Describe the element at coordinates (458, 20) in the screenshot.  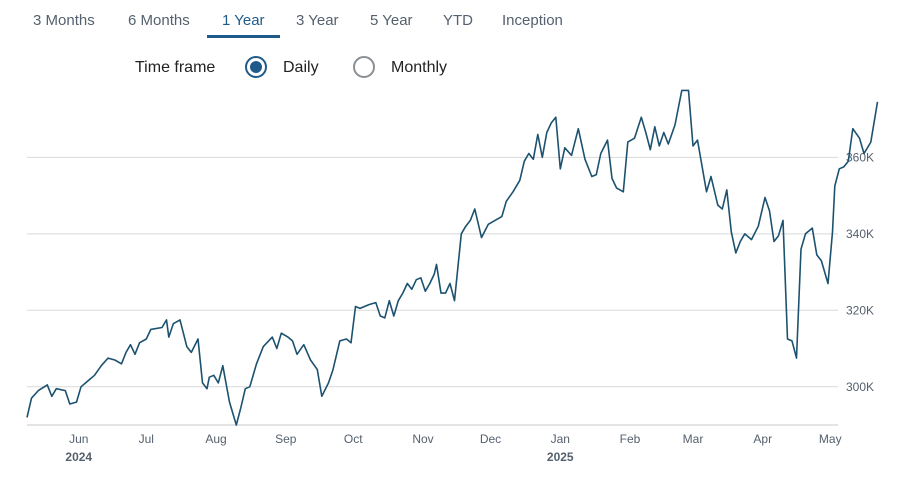
I see `tab-ytd: YTD` at that location.